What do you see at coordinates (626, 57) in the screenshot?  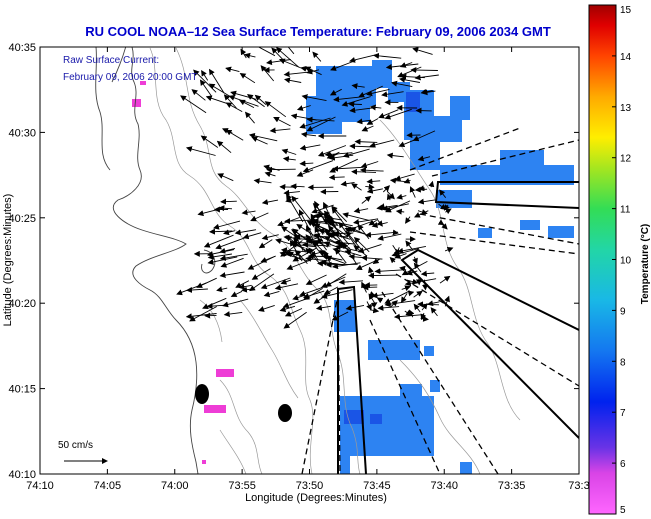 I see `colorbar-tick-label: 14` at bounding box center [626, 57].